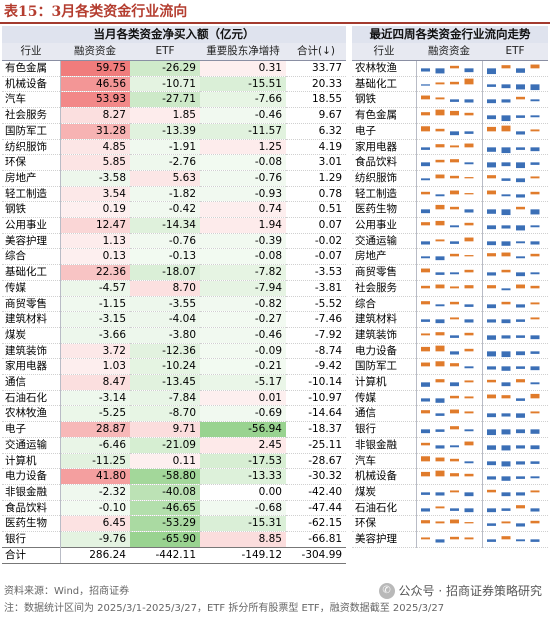 This screenshot has height=618, width=550. Describe the element at coordinates (316, 288) in the screenshot. I see `total-cell: -3.81` at that location.